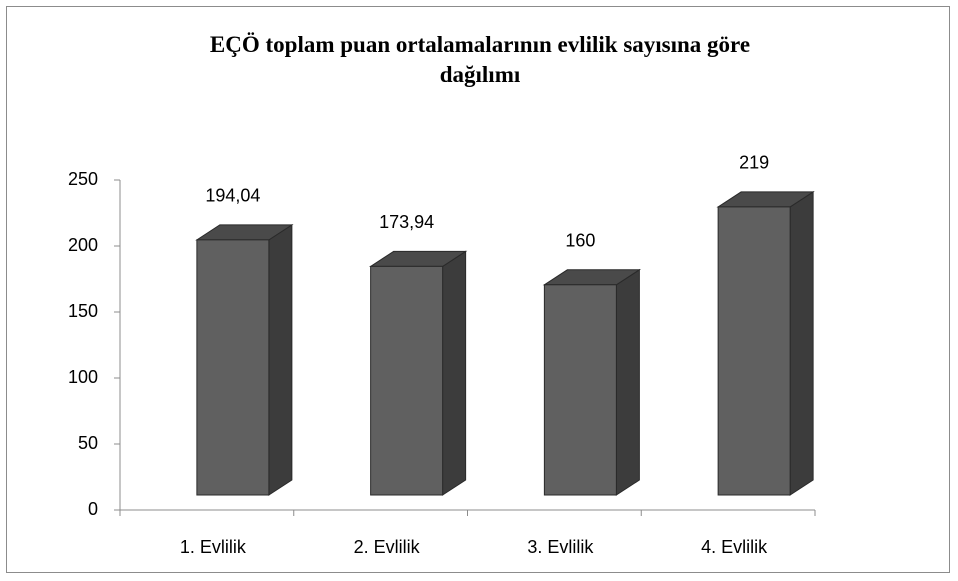  What do you see at coordinates (734, 547) in the screenshot?
I see `x-tick-label: 4. Evlilik` at bounding box center [734, 547].